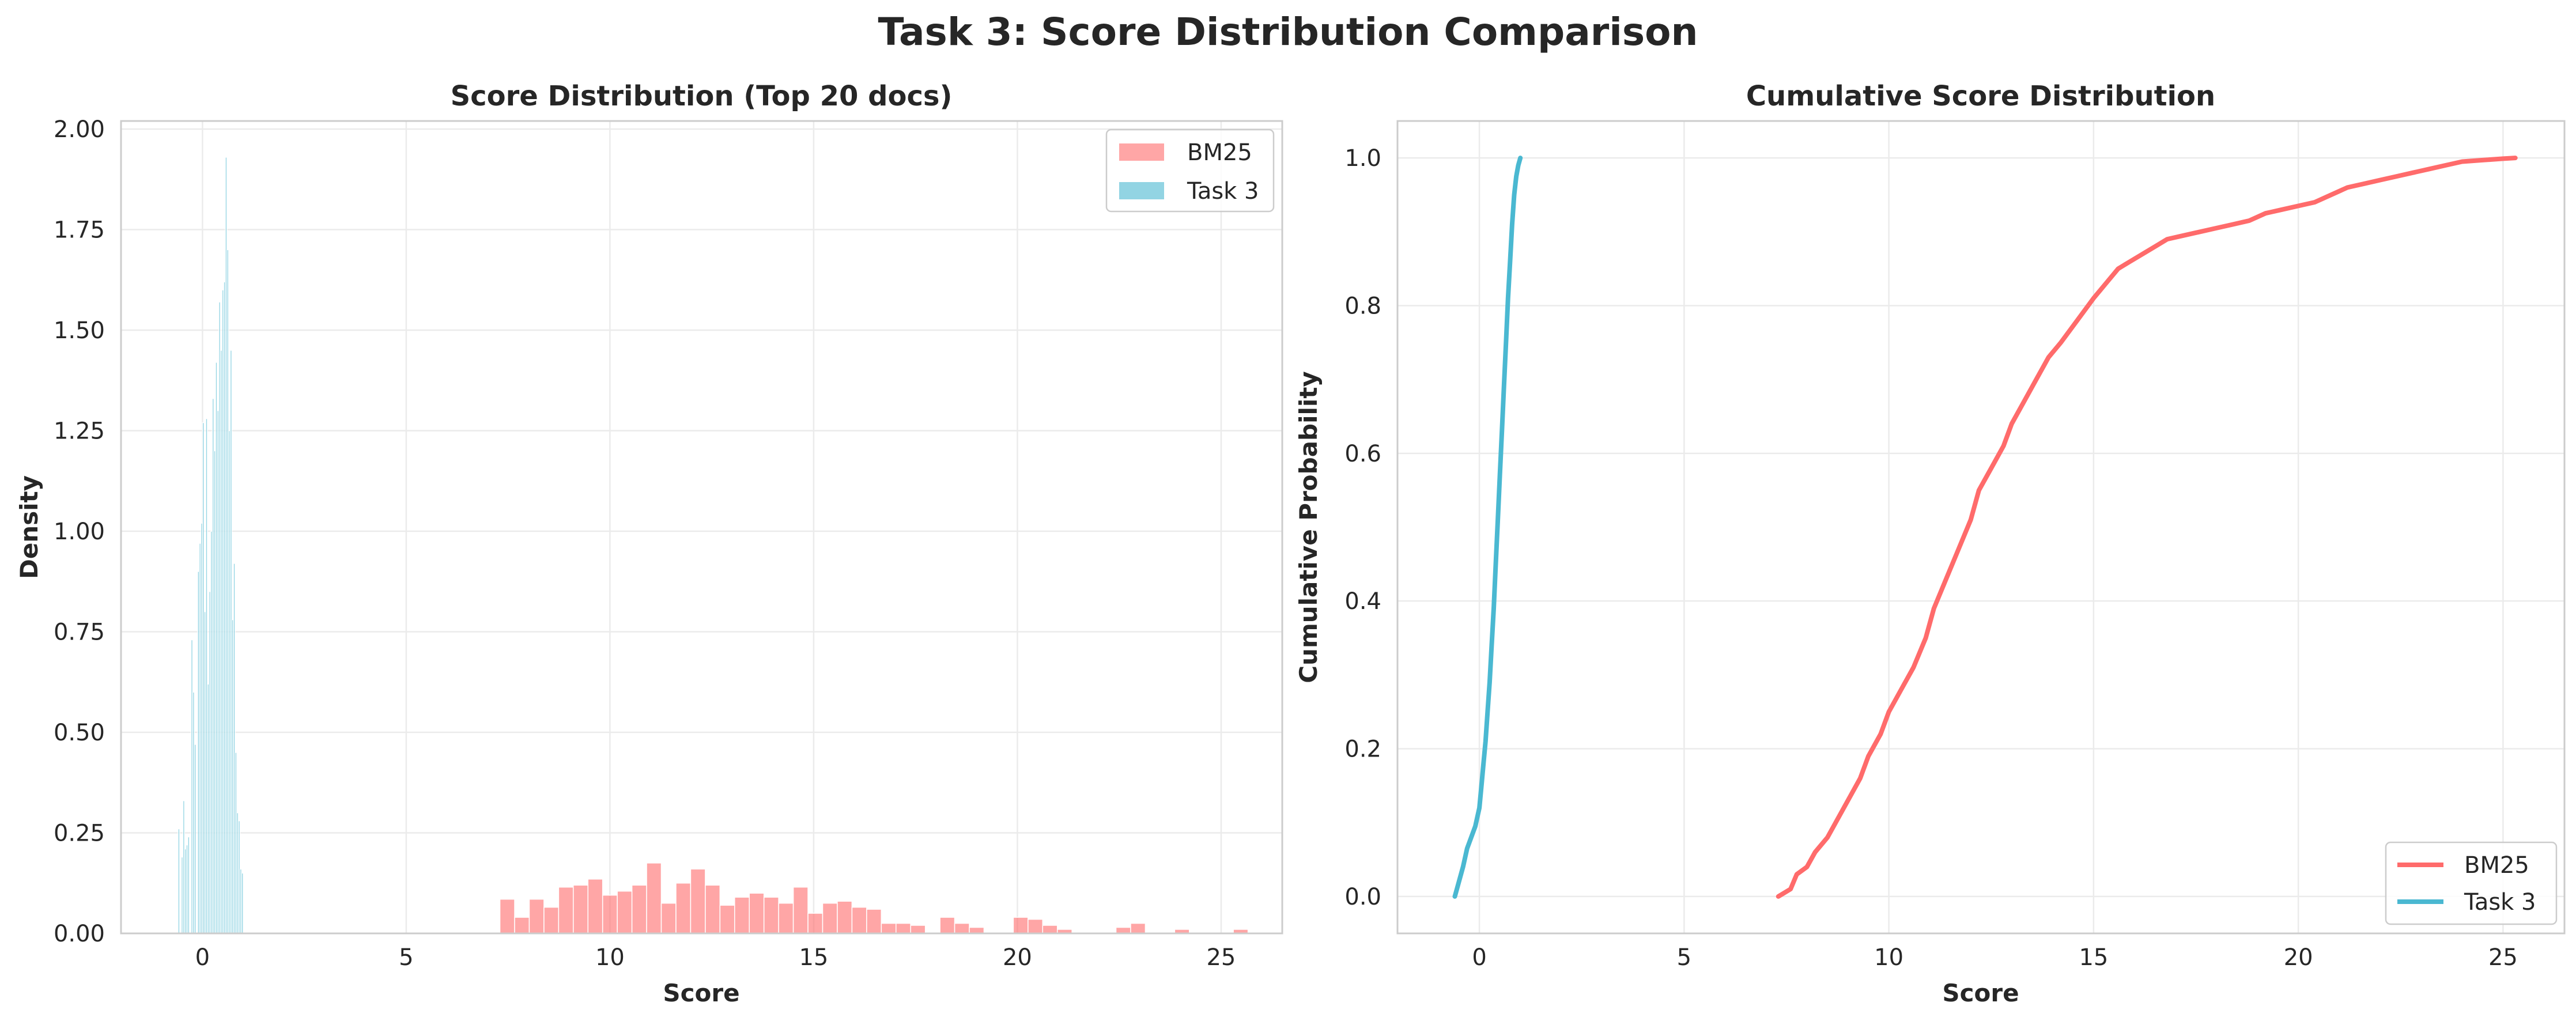 This screenshot has height=1025, width=2576. What do you see at coordinates (610, 957) in the screenshot?
I see `histogram-x-tick-label: 10` at bounding box center [610, 957].